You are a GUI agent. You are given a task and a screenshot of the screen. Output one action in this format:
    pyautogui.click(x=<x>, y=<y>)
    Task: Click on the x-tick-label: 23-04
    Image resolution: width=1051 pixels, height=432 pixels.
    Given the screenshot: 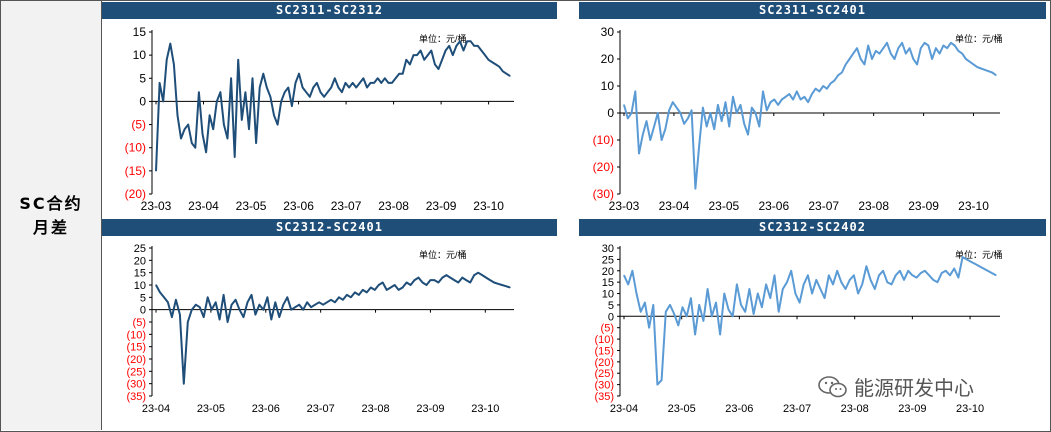 What is the action you would take?
    pyautogui.click(x=203, y=206)
    